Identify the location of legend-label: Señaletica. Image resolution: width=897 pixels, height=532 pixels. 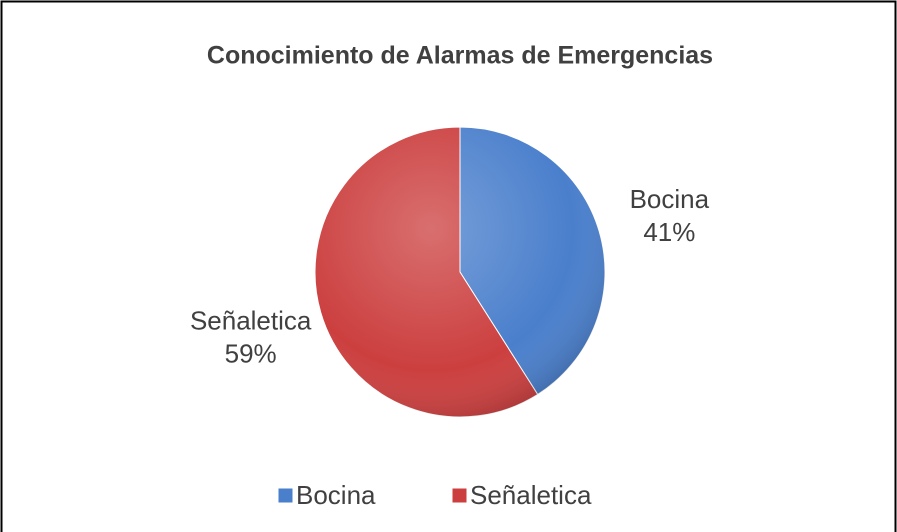
(531, 495).